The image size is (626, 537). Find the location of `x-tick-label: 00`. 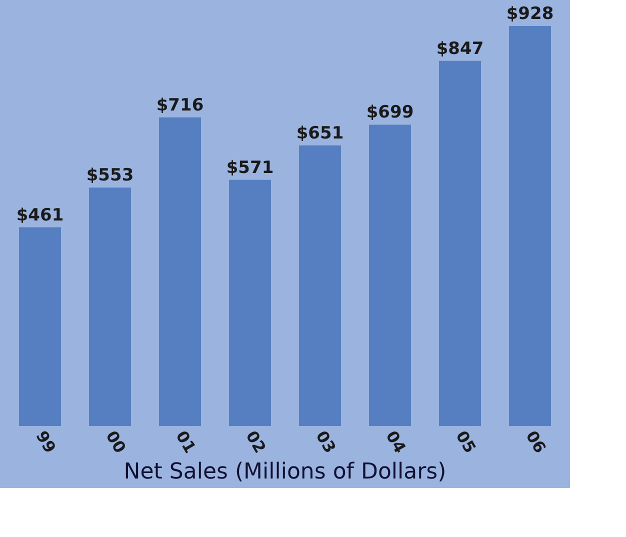

x-tick-label: 00 is located at coordinates (116, 442).